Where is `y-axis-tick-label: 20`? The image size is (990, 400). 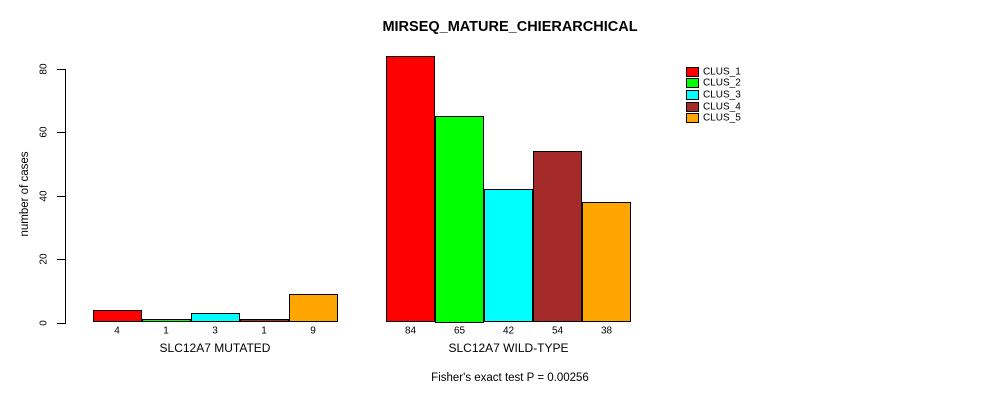
y-axis-tick-label: 20 is located at coordinates (44, 259).